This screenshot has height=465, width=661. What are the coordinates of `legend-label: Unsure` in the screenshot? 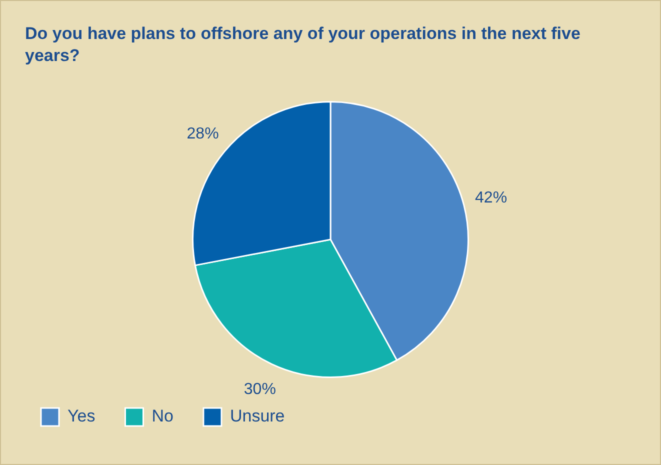 It's located at (257, 416).